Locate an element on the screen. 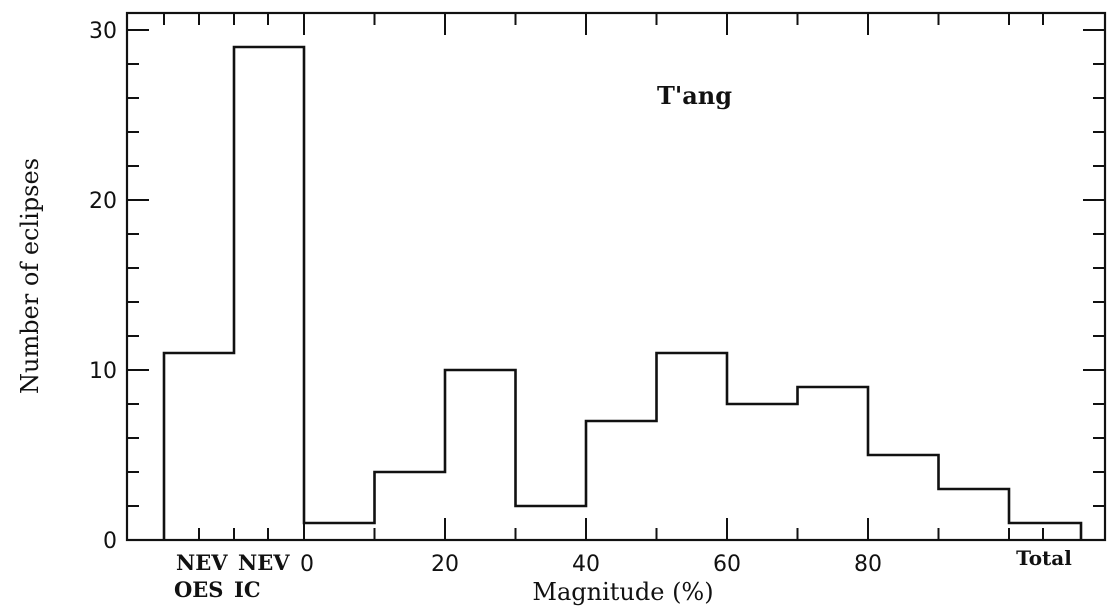 The image size is (1117, 610). bar-nev-ic is located at coordinates (267, 293).